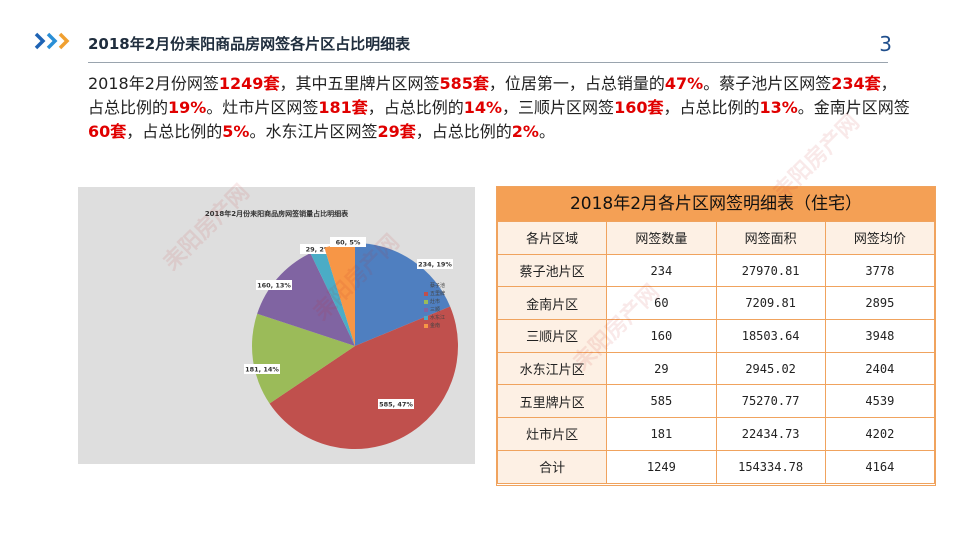  Describe the element at coordinates (107, 131) in the screenshot. I see `summary-highlight: 60套` at that location.